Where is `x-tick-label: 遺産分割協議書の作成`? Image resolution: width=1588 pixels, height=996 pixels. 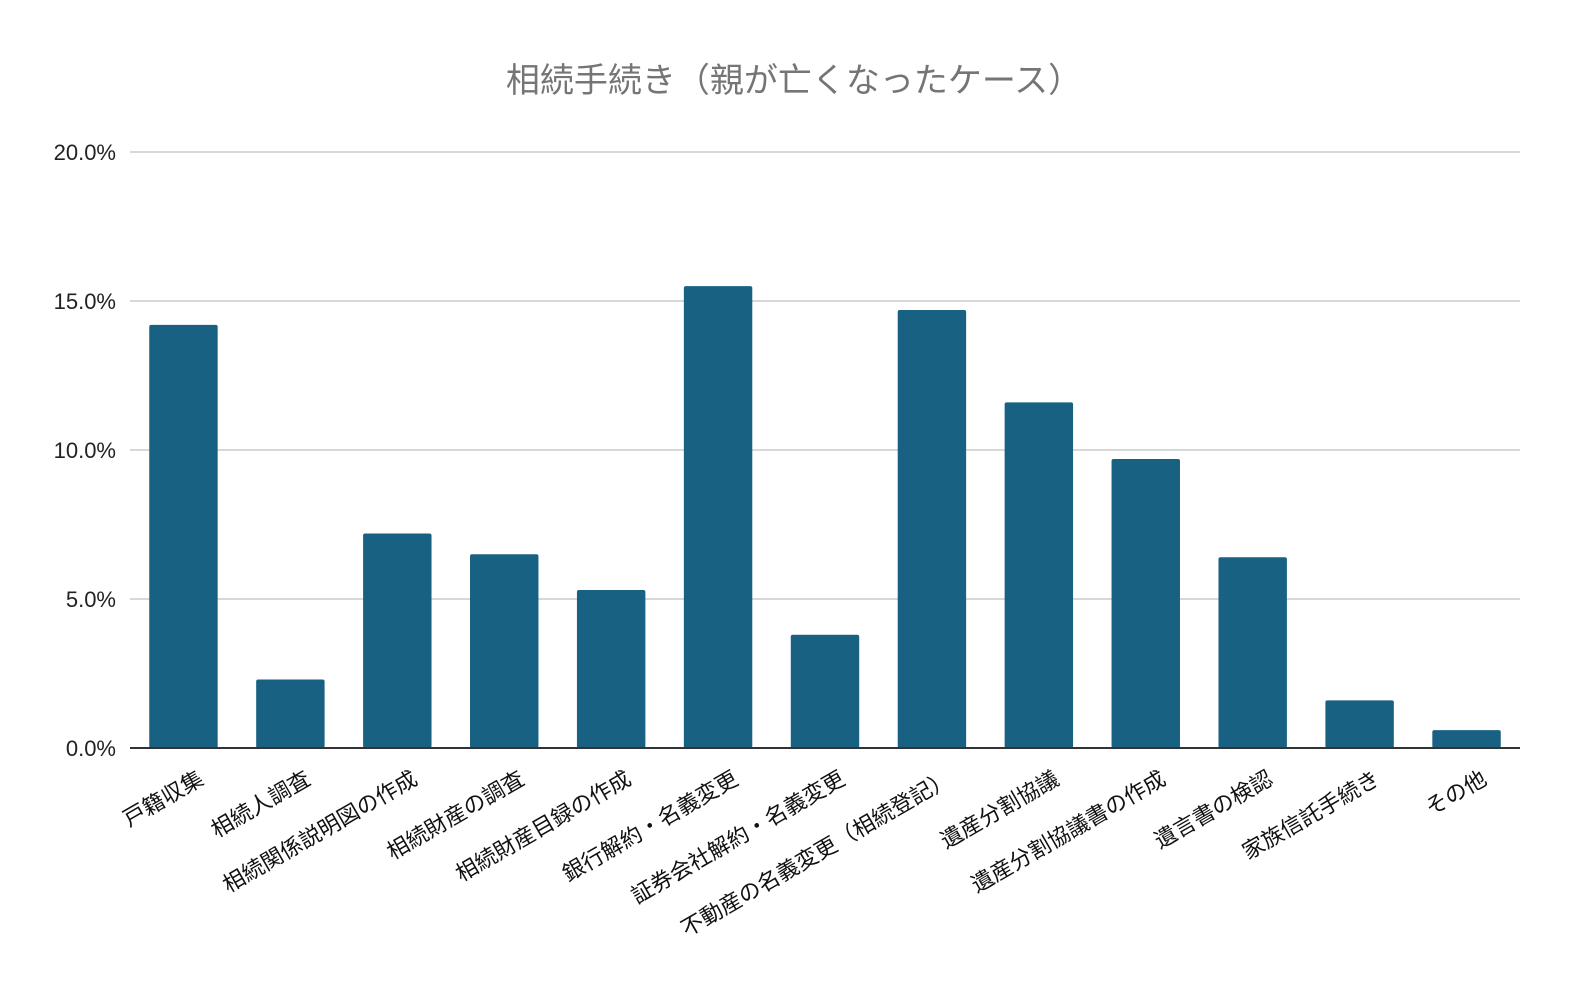 x-tick-label: 遺産分割協議書の作成 is located at coordinates (1068, 833).